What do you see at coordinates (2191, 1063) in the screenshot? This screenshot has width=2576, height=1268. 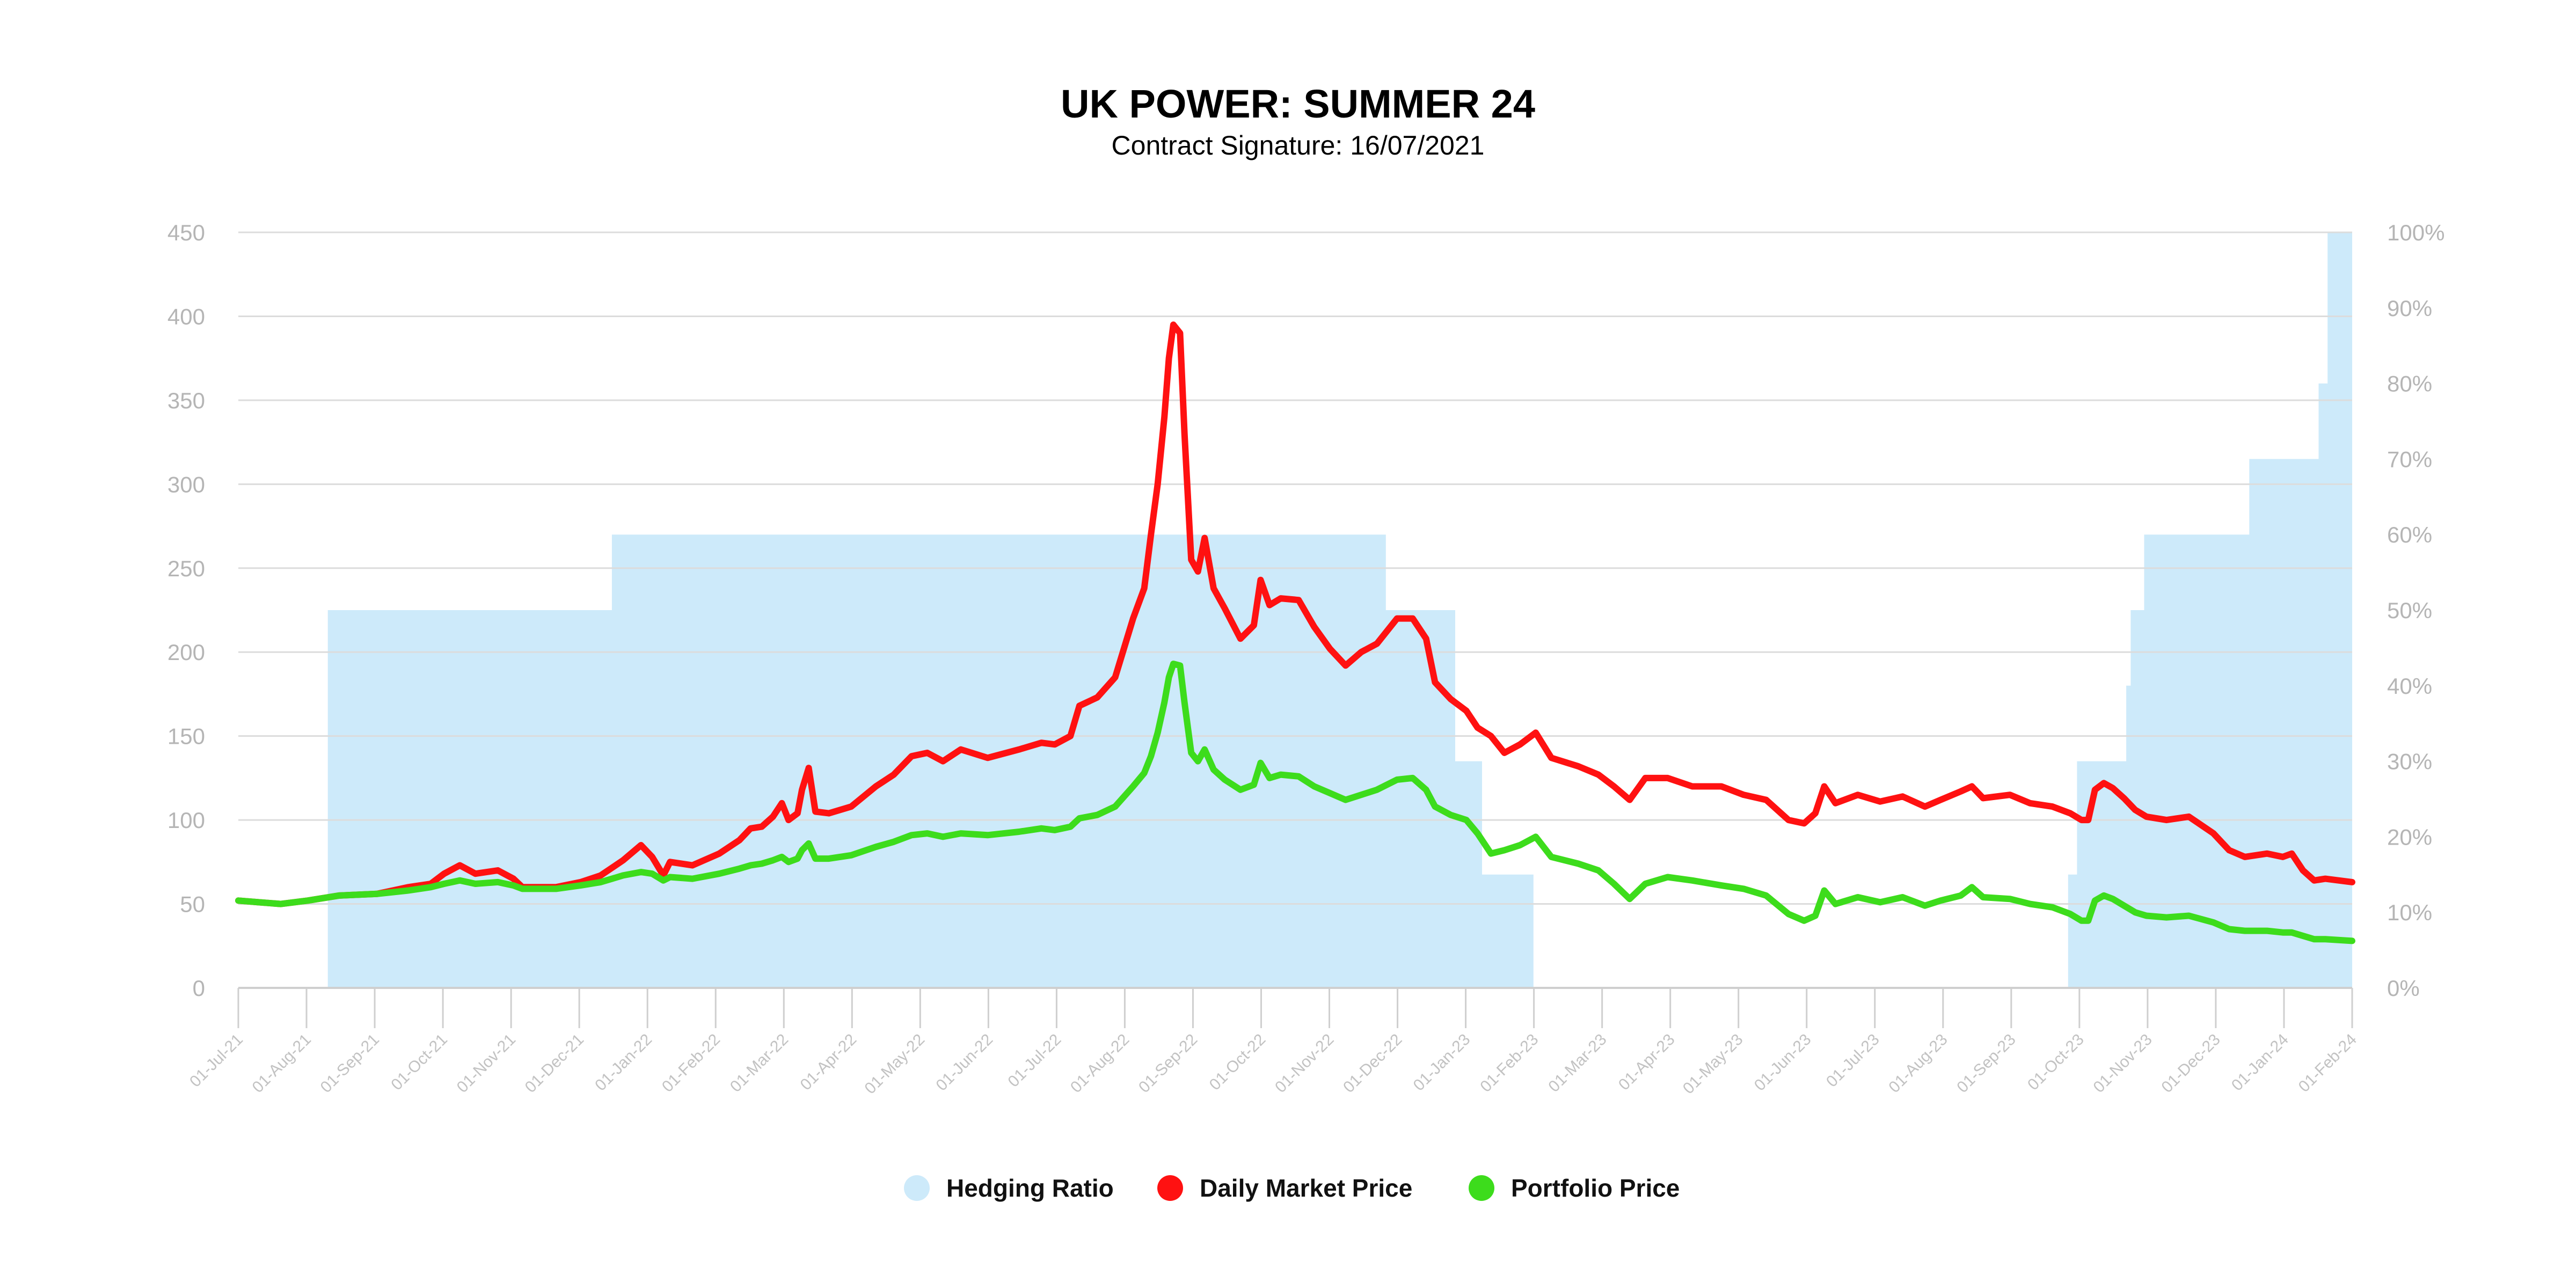 I see `x-tick-label: 01-Dec-23` at bounding box center [2191, 1063].